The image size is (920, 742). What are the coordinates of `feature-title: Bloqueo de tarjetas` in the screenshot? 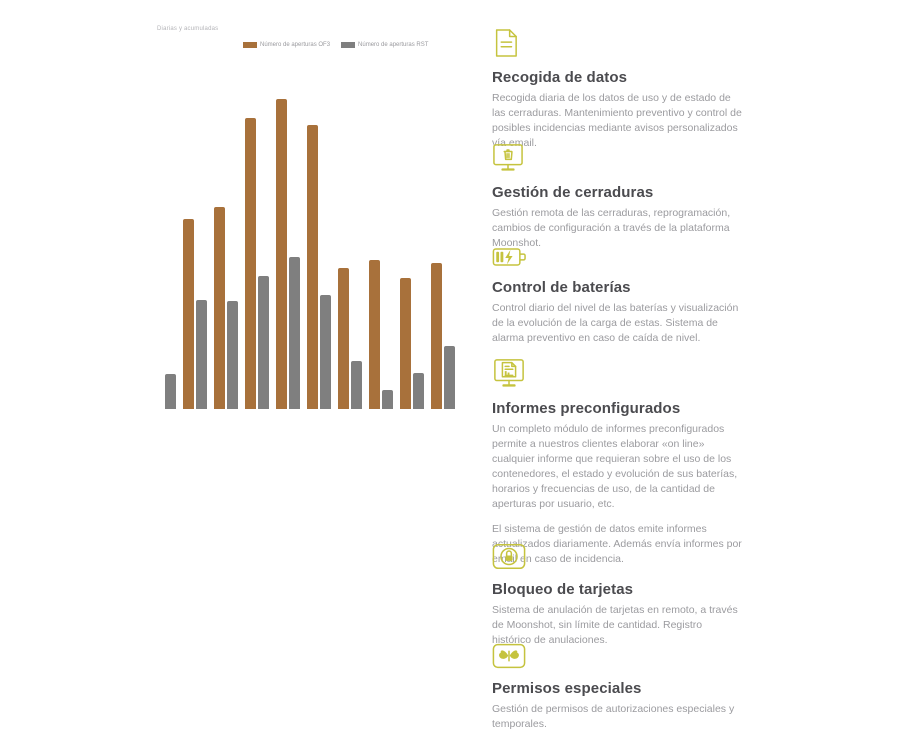 It's located at (563, 589).